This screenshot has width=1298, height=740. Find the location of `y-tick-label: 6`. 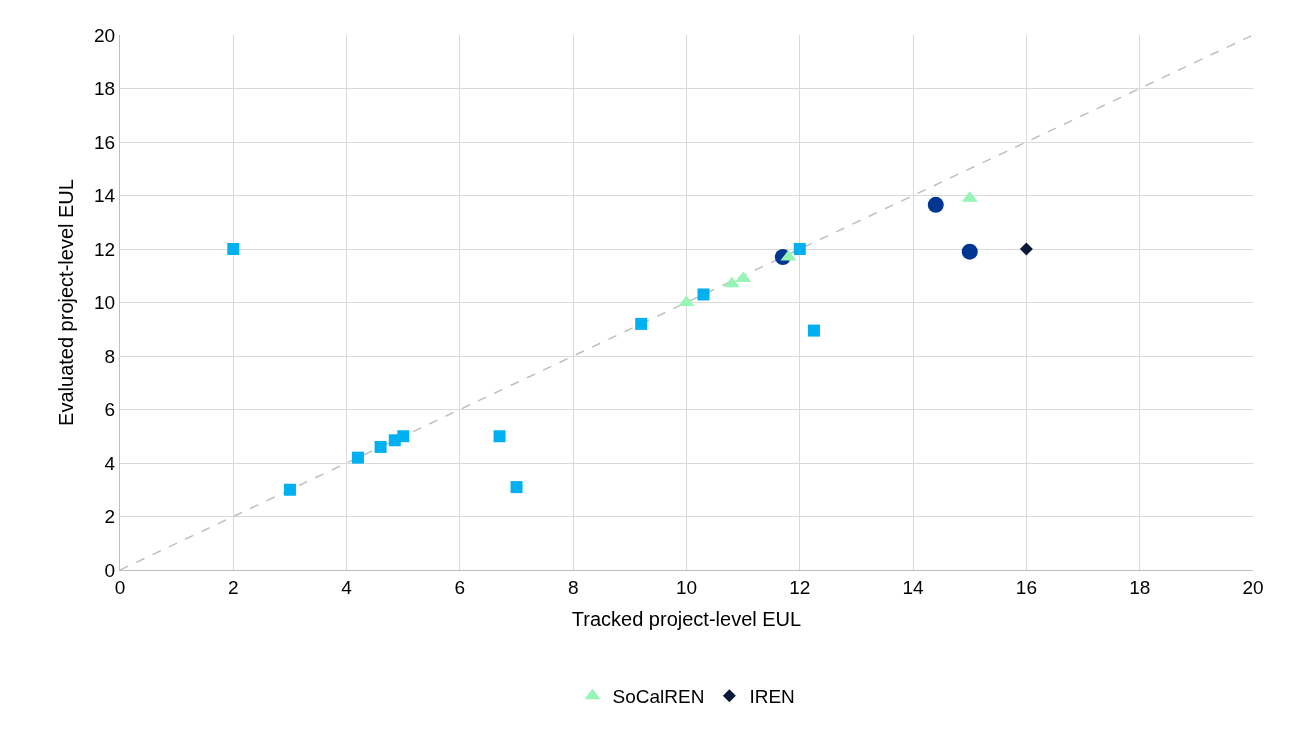

y-tick-label: 6 is located at coordinates (110, 410).